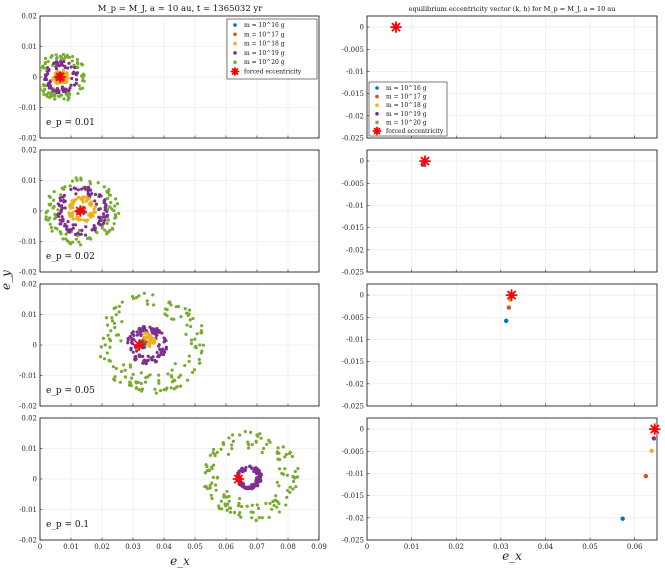 The width and height of the screenshot is (665, 573). I want to click on left-panel-2: 0.02 0.01 0 -0.01 -0.02 e_p = 0.02, so click(169, 212).